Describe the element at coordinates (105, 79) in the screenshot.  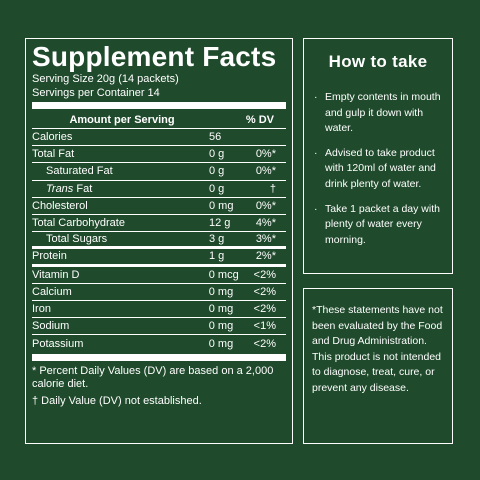
I see `serving-size: Serving Size 20g (14 packets)` at that location.